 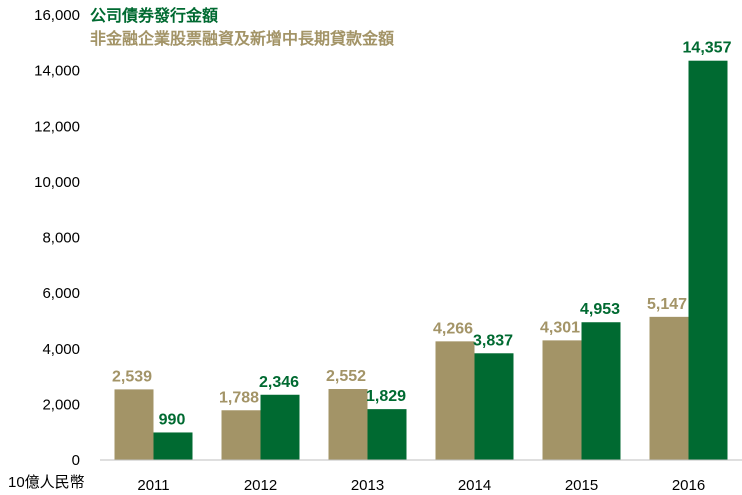 What do you see at coordinates (669, 388) in the screenshot?
I see `bar-series-0-2016` at bounding box center [669, 388].